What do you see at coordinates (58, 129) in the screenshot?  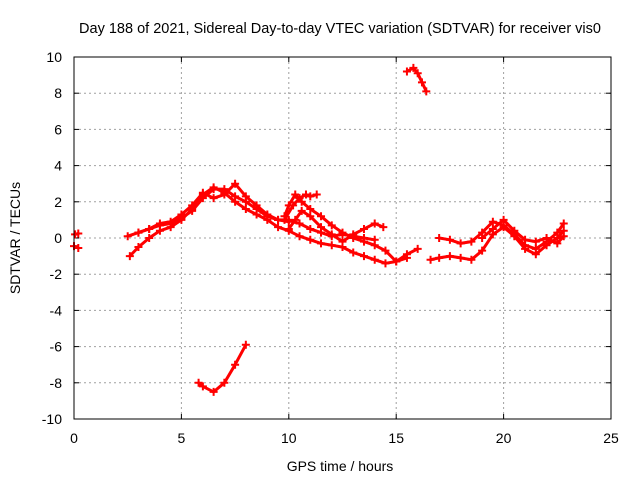 I see `y-tick-label: 6` at bounding box center [58, 129].